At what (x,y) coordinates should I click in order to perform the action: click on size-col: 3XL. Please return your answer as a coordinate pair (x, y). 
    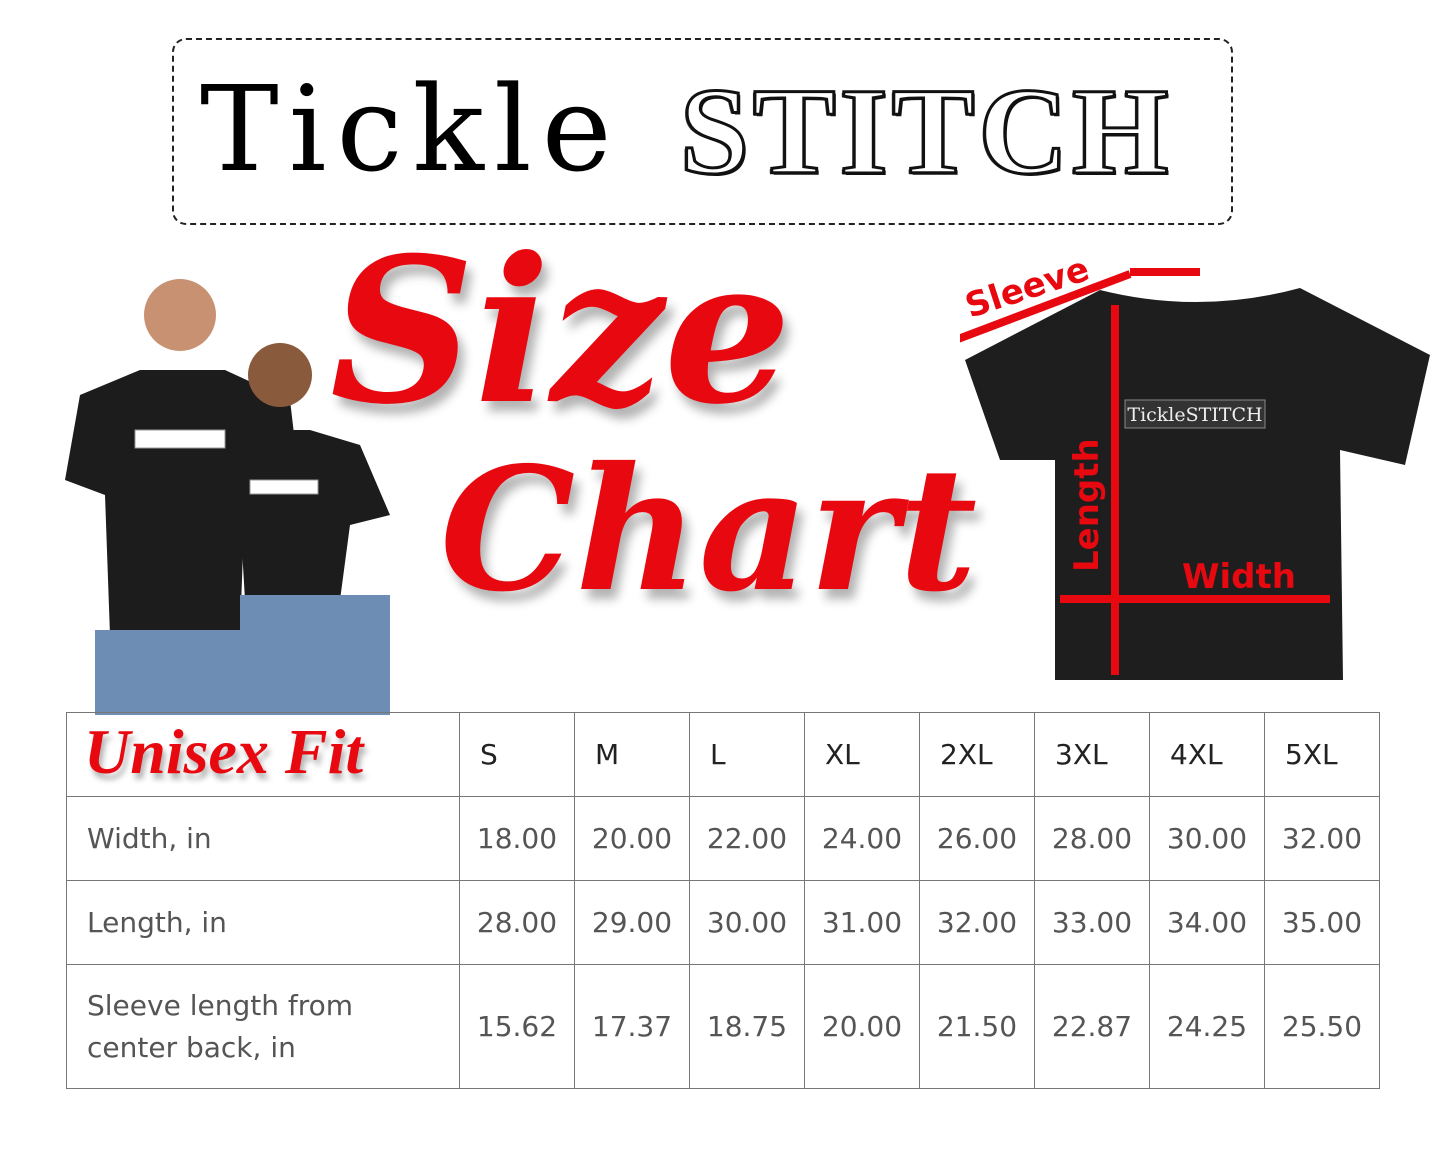
    Looking at the image, I should click on (1092, 754).